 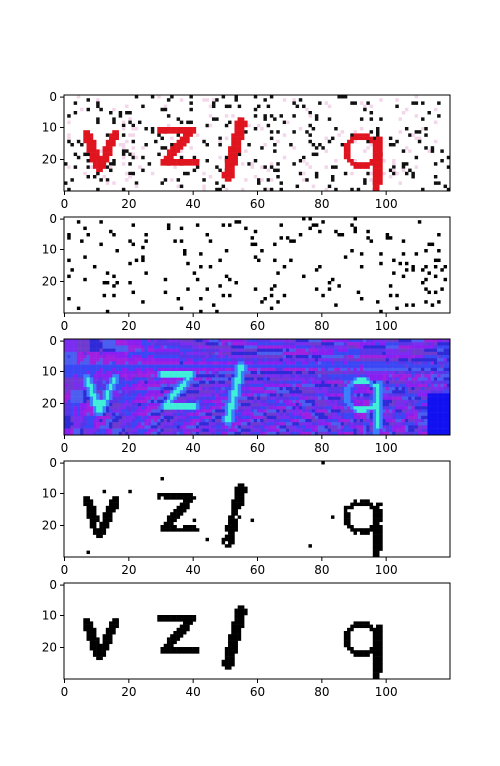 What do you see at coordinates (386, 326) in the screenshot?
I see `x-tick-label: 100` at bounding box center [386, 326].